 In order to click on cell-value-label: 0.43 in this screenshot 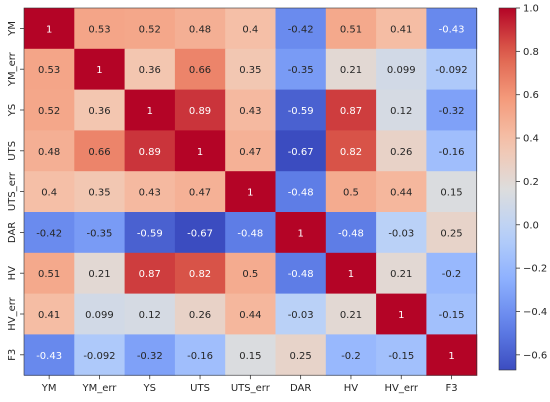, I will do `click(150, 193)`.